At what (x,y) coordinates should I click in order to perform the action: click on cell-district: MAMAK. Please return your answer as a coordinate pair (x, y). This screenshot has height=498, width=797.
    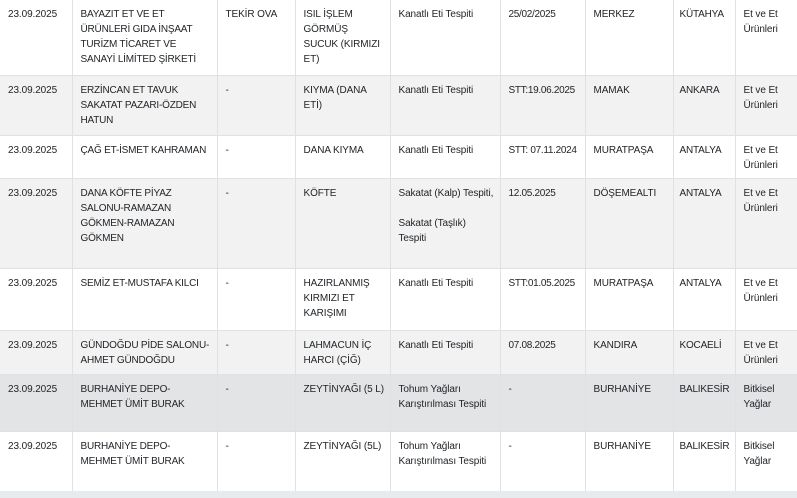
    Looking at the image, I should click on (629, 105).